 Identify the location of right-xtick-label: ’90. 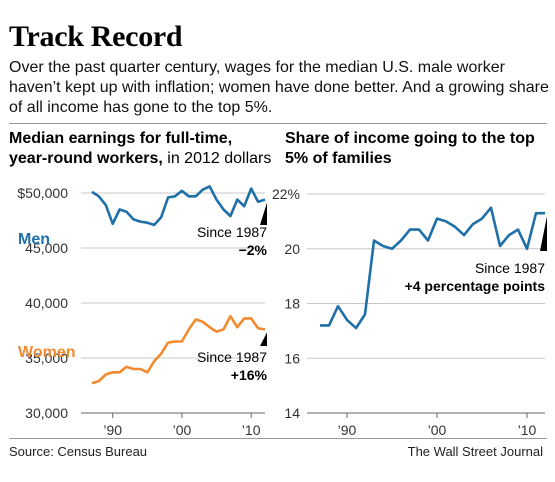
(347, 430).